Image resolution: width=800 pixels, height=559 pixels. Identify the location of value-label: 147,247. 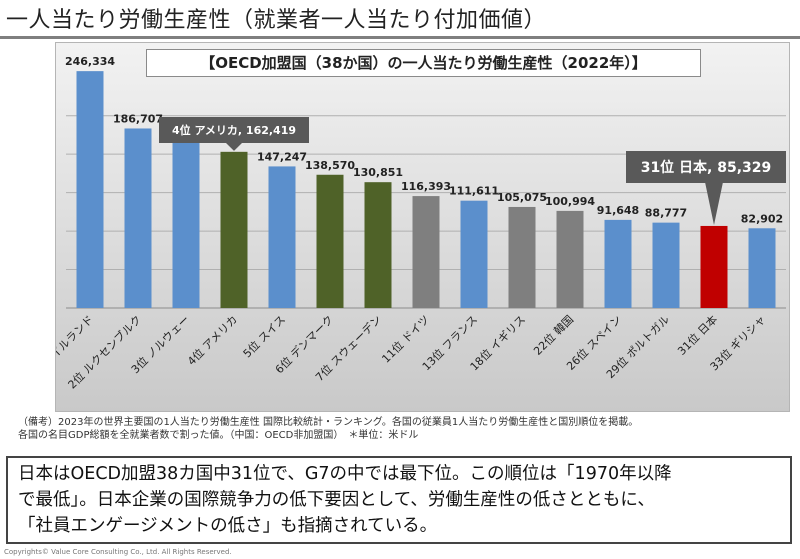
(282, 156).